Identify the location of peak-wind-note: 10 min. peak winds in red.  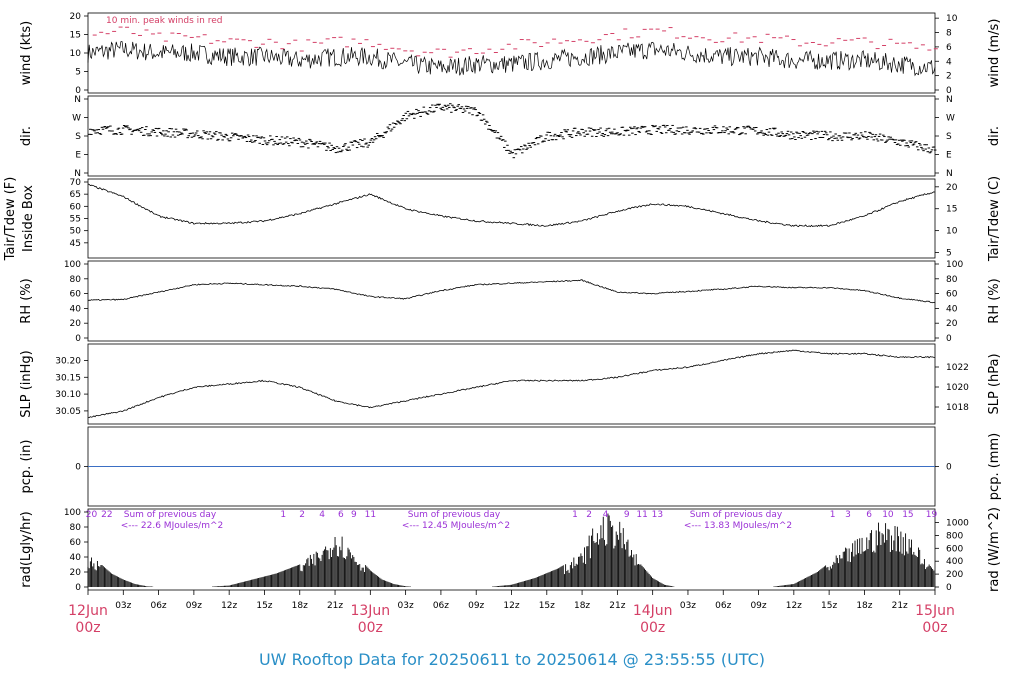
(164, 21).